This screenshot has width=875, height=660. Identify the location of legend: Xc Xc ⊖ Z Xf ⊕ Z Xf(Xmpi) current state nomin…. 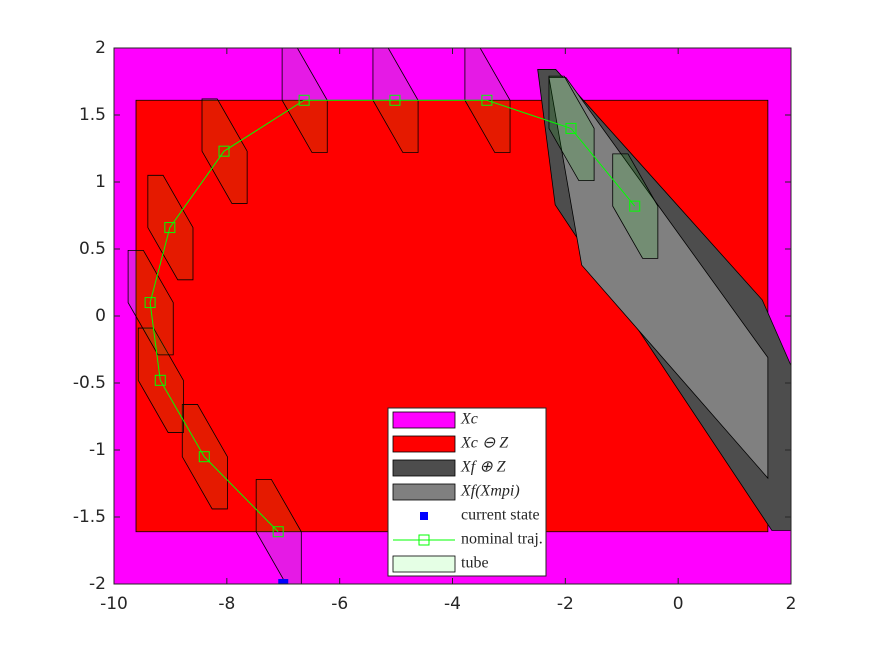
(467, 492).